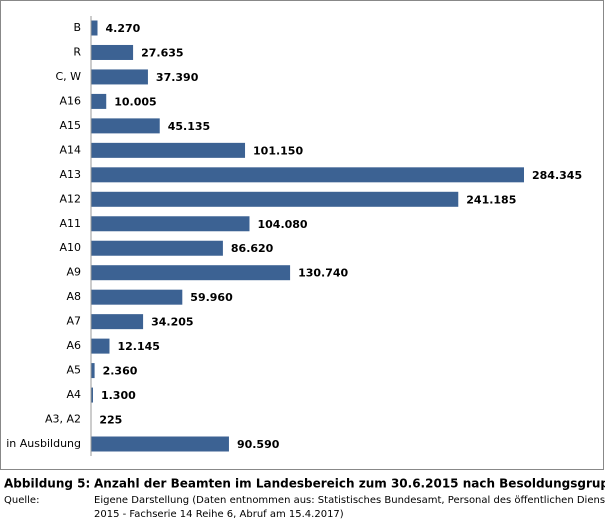 The width and height of the screenshot is (605, 528). I want to click on value-label: 4.270, so click(123, 28).